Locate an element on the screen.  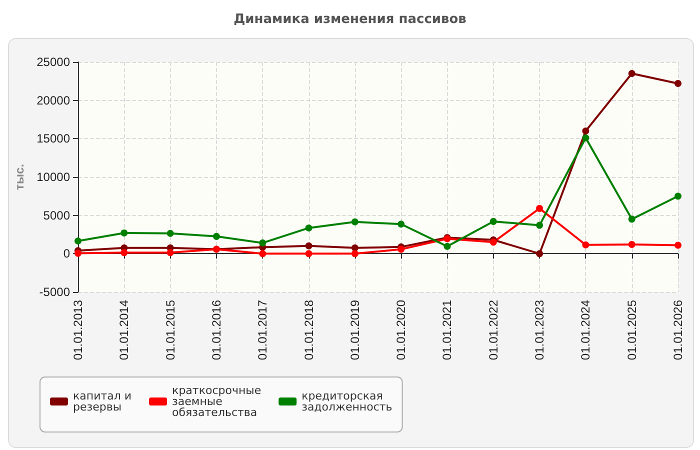
y-tick-label: 20000 is located at coordinates (53, 100).